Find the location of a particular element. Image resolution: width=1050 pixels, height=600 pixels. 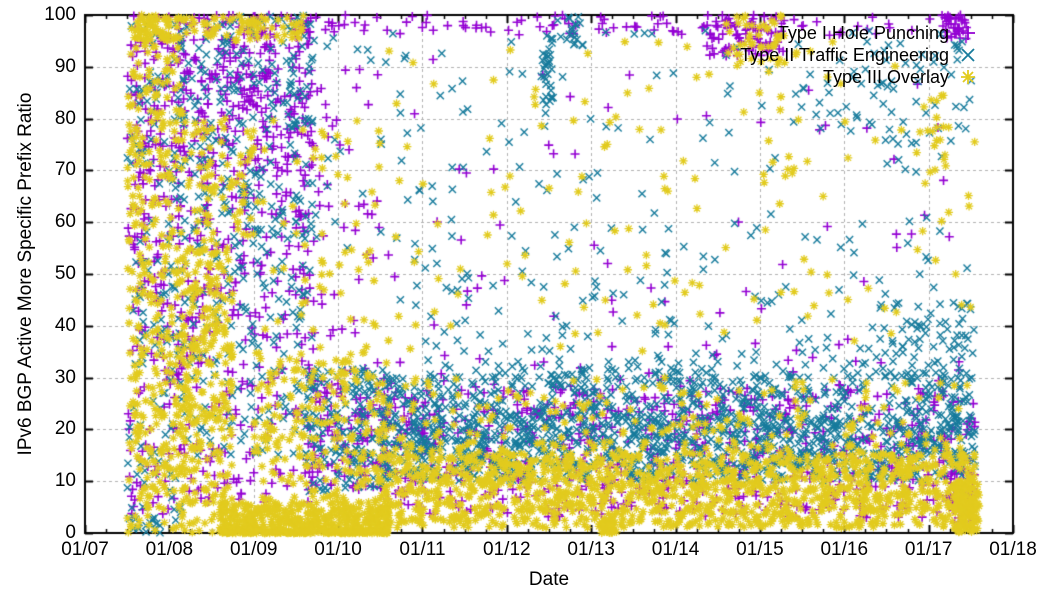

legend-entry-type1: Type I Hole Punching is located at coordinates (772, 33).